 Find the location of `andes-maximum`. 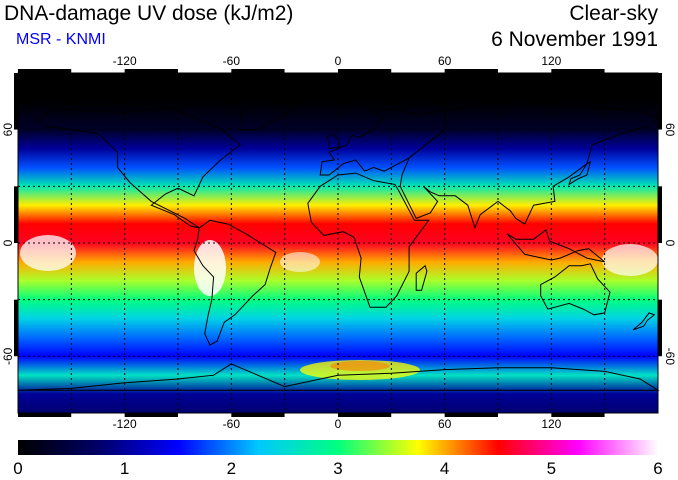

andes-maximum is located at coordinates (210, 268).